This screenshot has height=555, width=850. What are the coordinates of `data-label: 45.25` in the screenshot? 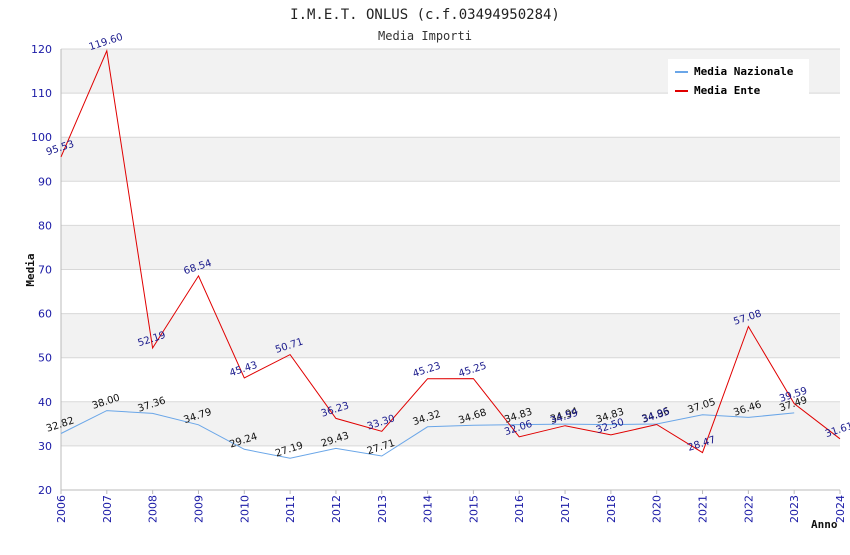 It's located at (472, 370).